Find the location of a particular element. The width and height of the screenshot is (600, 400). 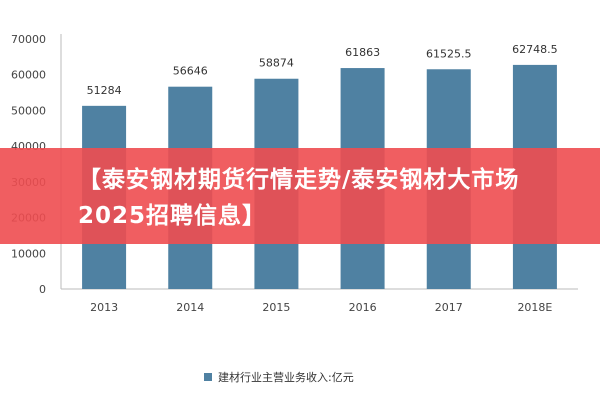

data-label: 51284 is located at coordinates (104, 90).